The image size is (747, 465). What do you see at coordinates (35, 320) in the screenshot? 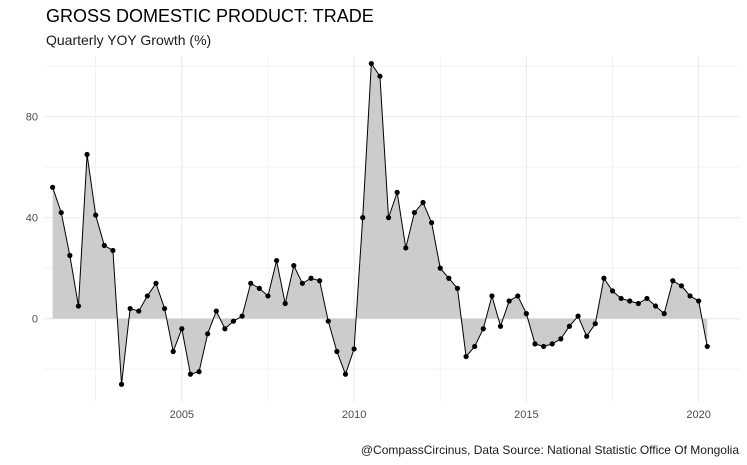
I see `y-tick-label: 0` at bounding box center [35, 320].